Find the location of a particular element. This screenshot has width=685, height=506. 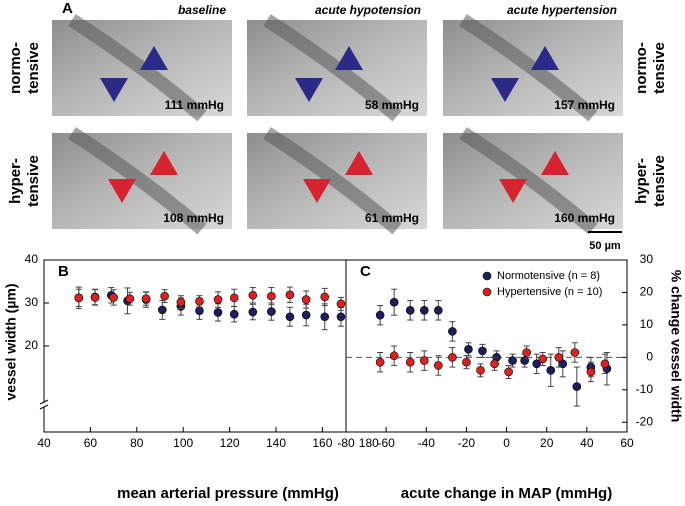

y-tick-label: 40 is located at coordinates (32, 259).